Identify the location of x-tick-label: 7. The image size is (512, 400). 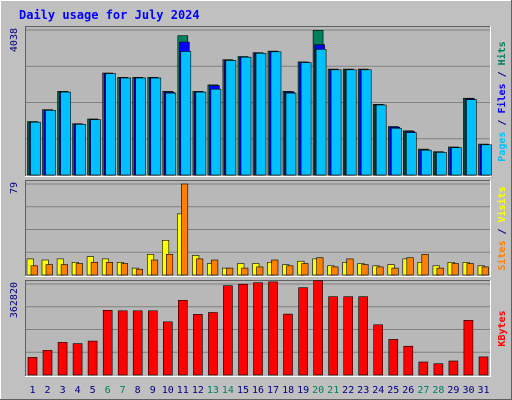
(123, 390).